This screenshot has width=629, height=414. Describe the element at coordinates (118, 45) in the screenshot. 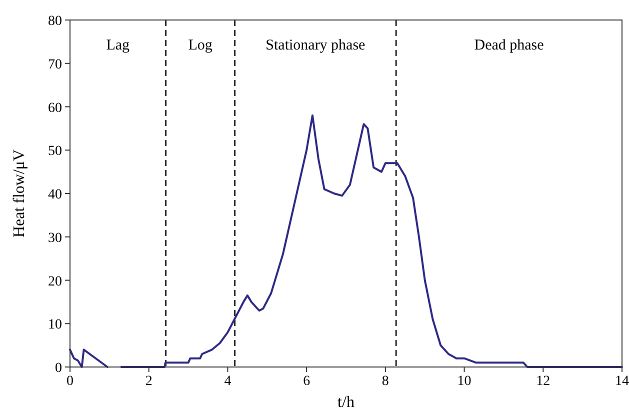

I see `annotation: Lag` at that location.